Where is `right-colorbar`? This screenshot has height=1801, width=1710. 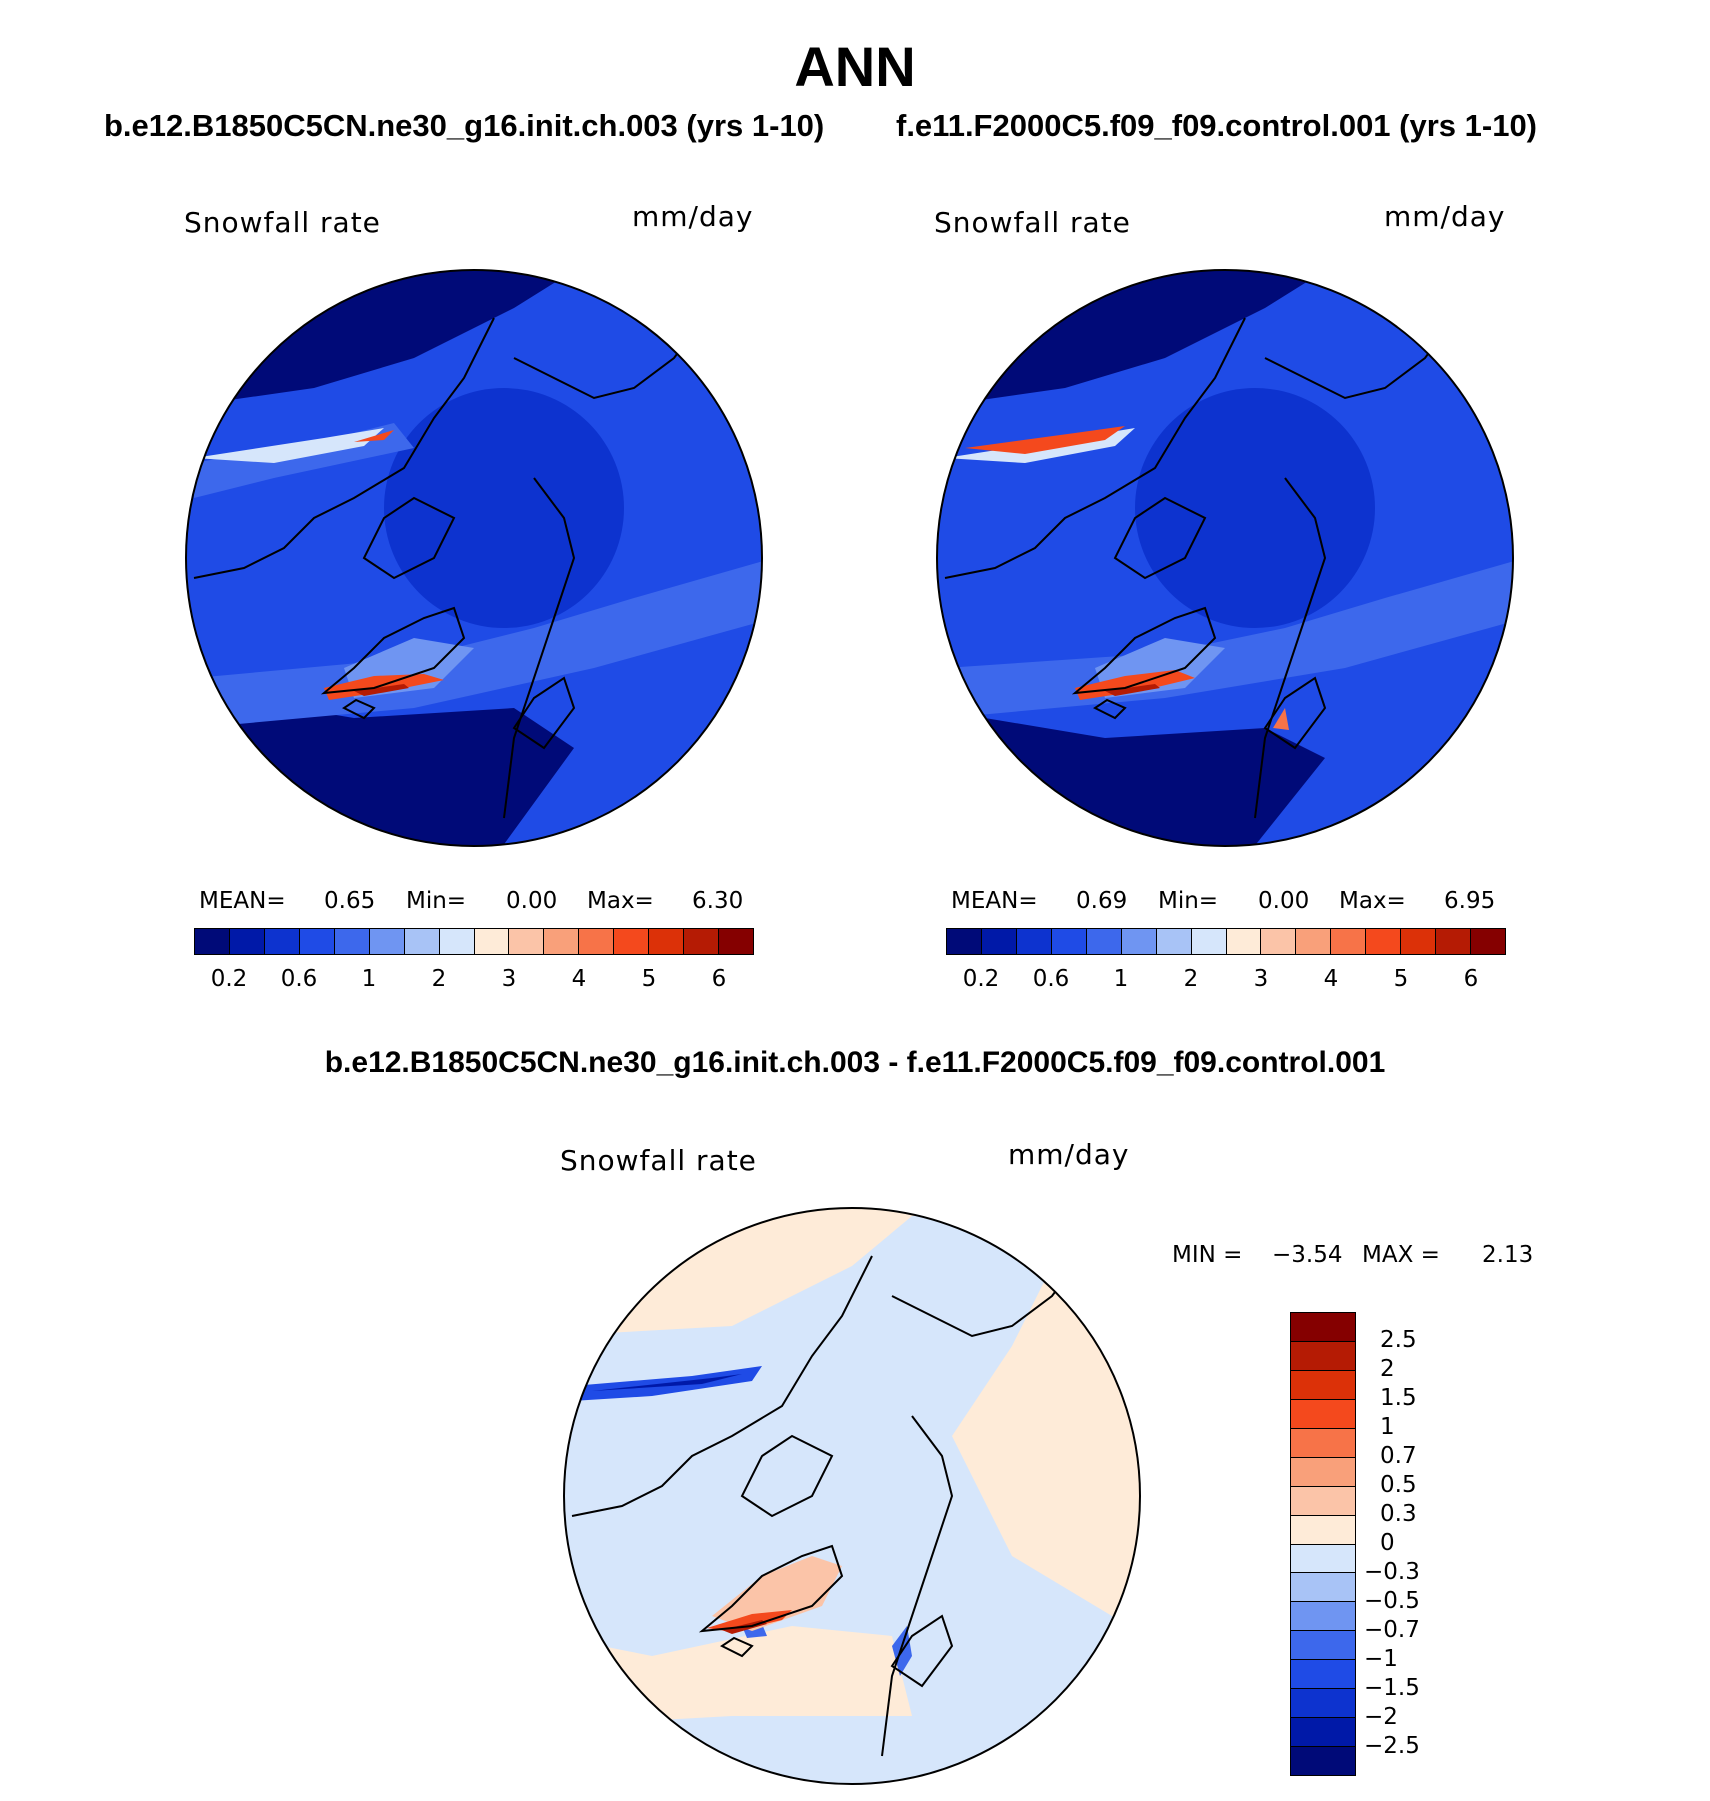 right-colorbar is located at coordinates (1226, 941).